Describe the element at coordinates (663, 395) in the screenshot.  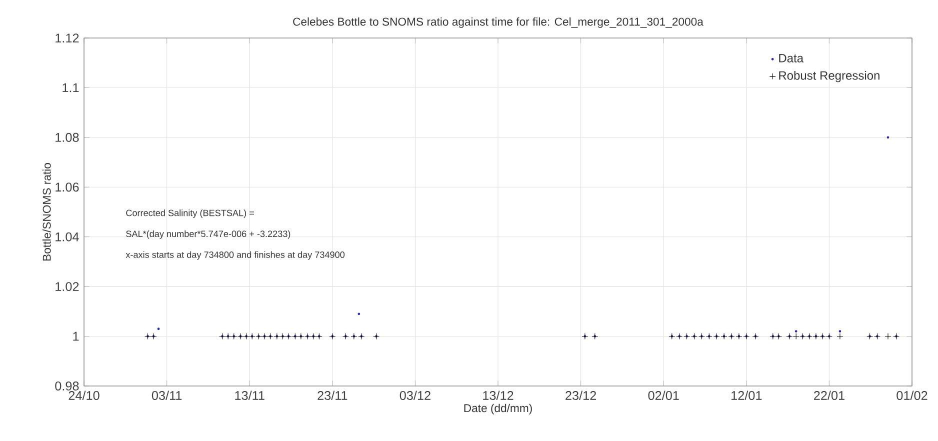
I see `x-tick-label: 02/01` at that location.